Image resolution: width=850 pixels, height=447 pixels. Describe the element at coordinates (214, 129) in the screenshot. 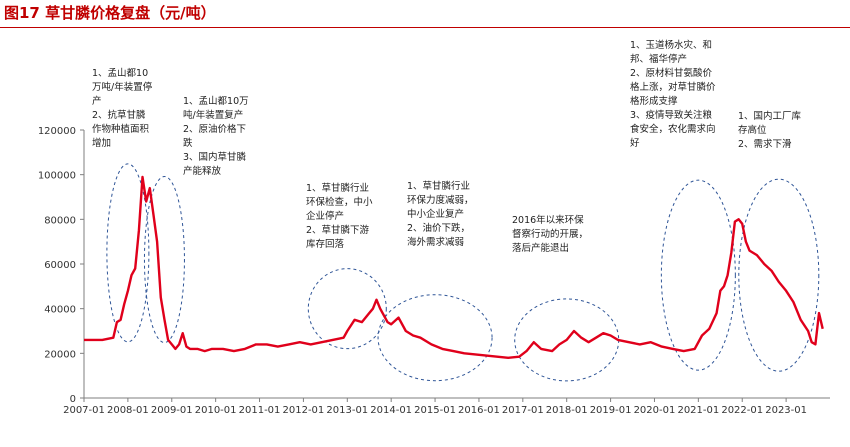

I see `annotation-line: 2、原油价格下` at that location.